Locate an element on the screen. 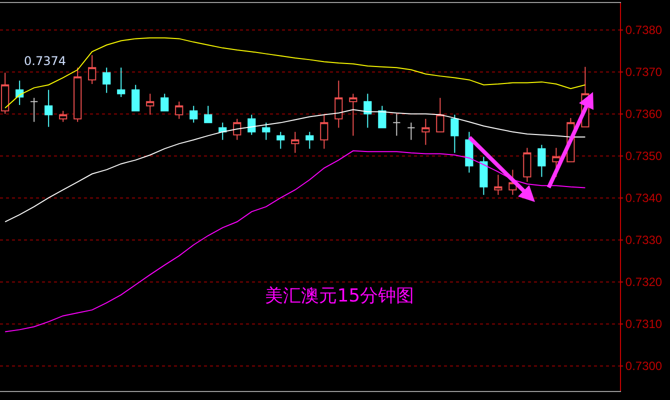 This screenshot has width=670, height=400. y-tick-label: 0.7330 is located at coordinates (643, 240).